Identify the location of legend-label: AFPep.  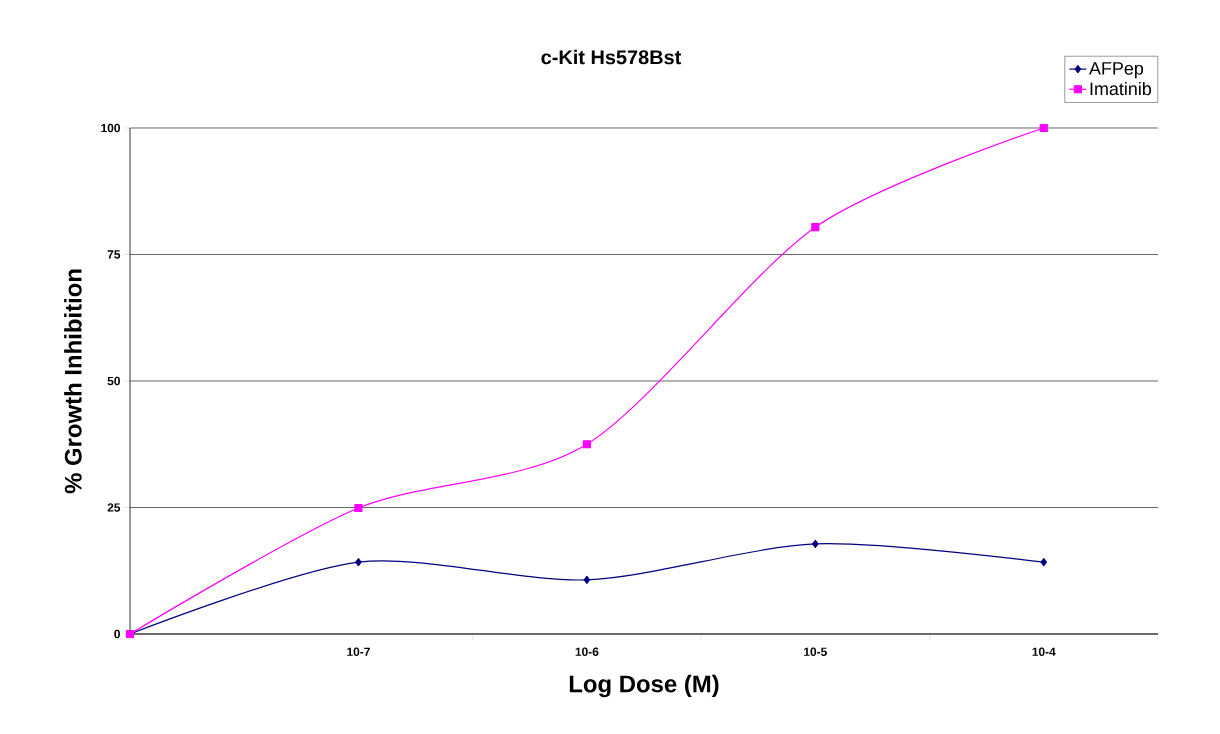
(1116, 70).